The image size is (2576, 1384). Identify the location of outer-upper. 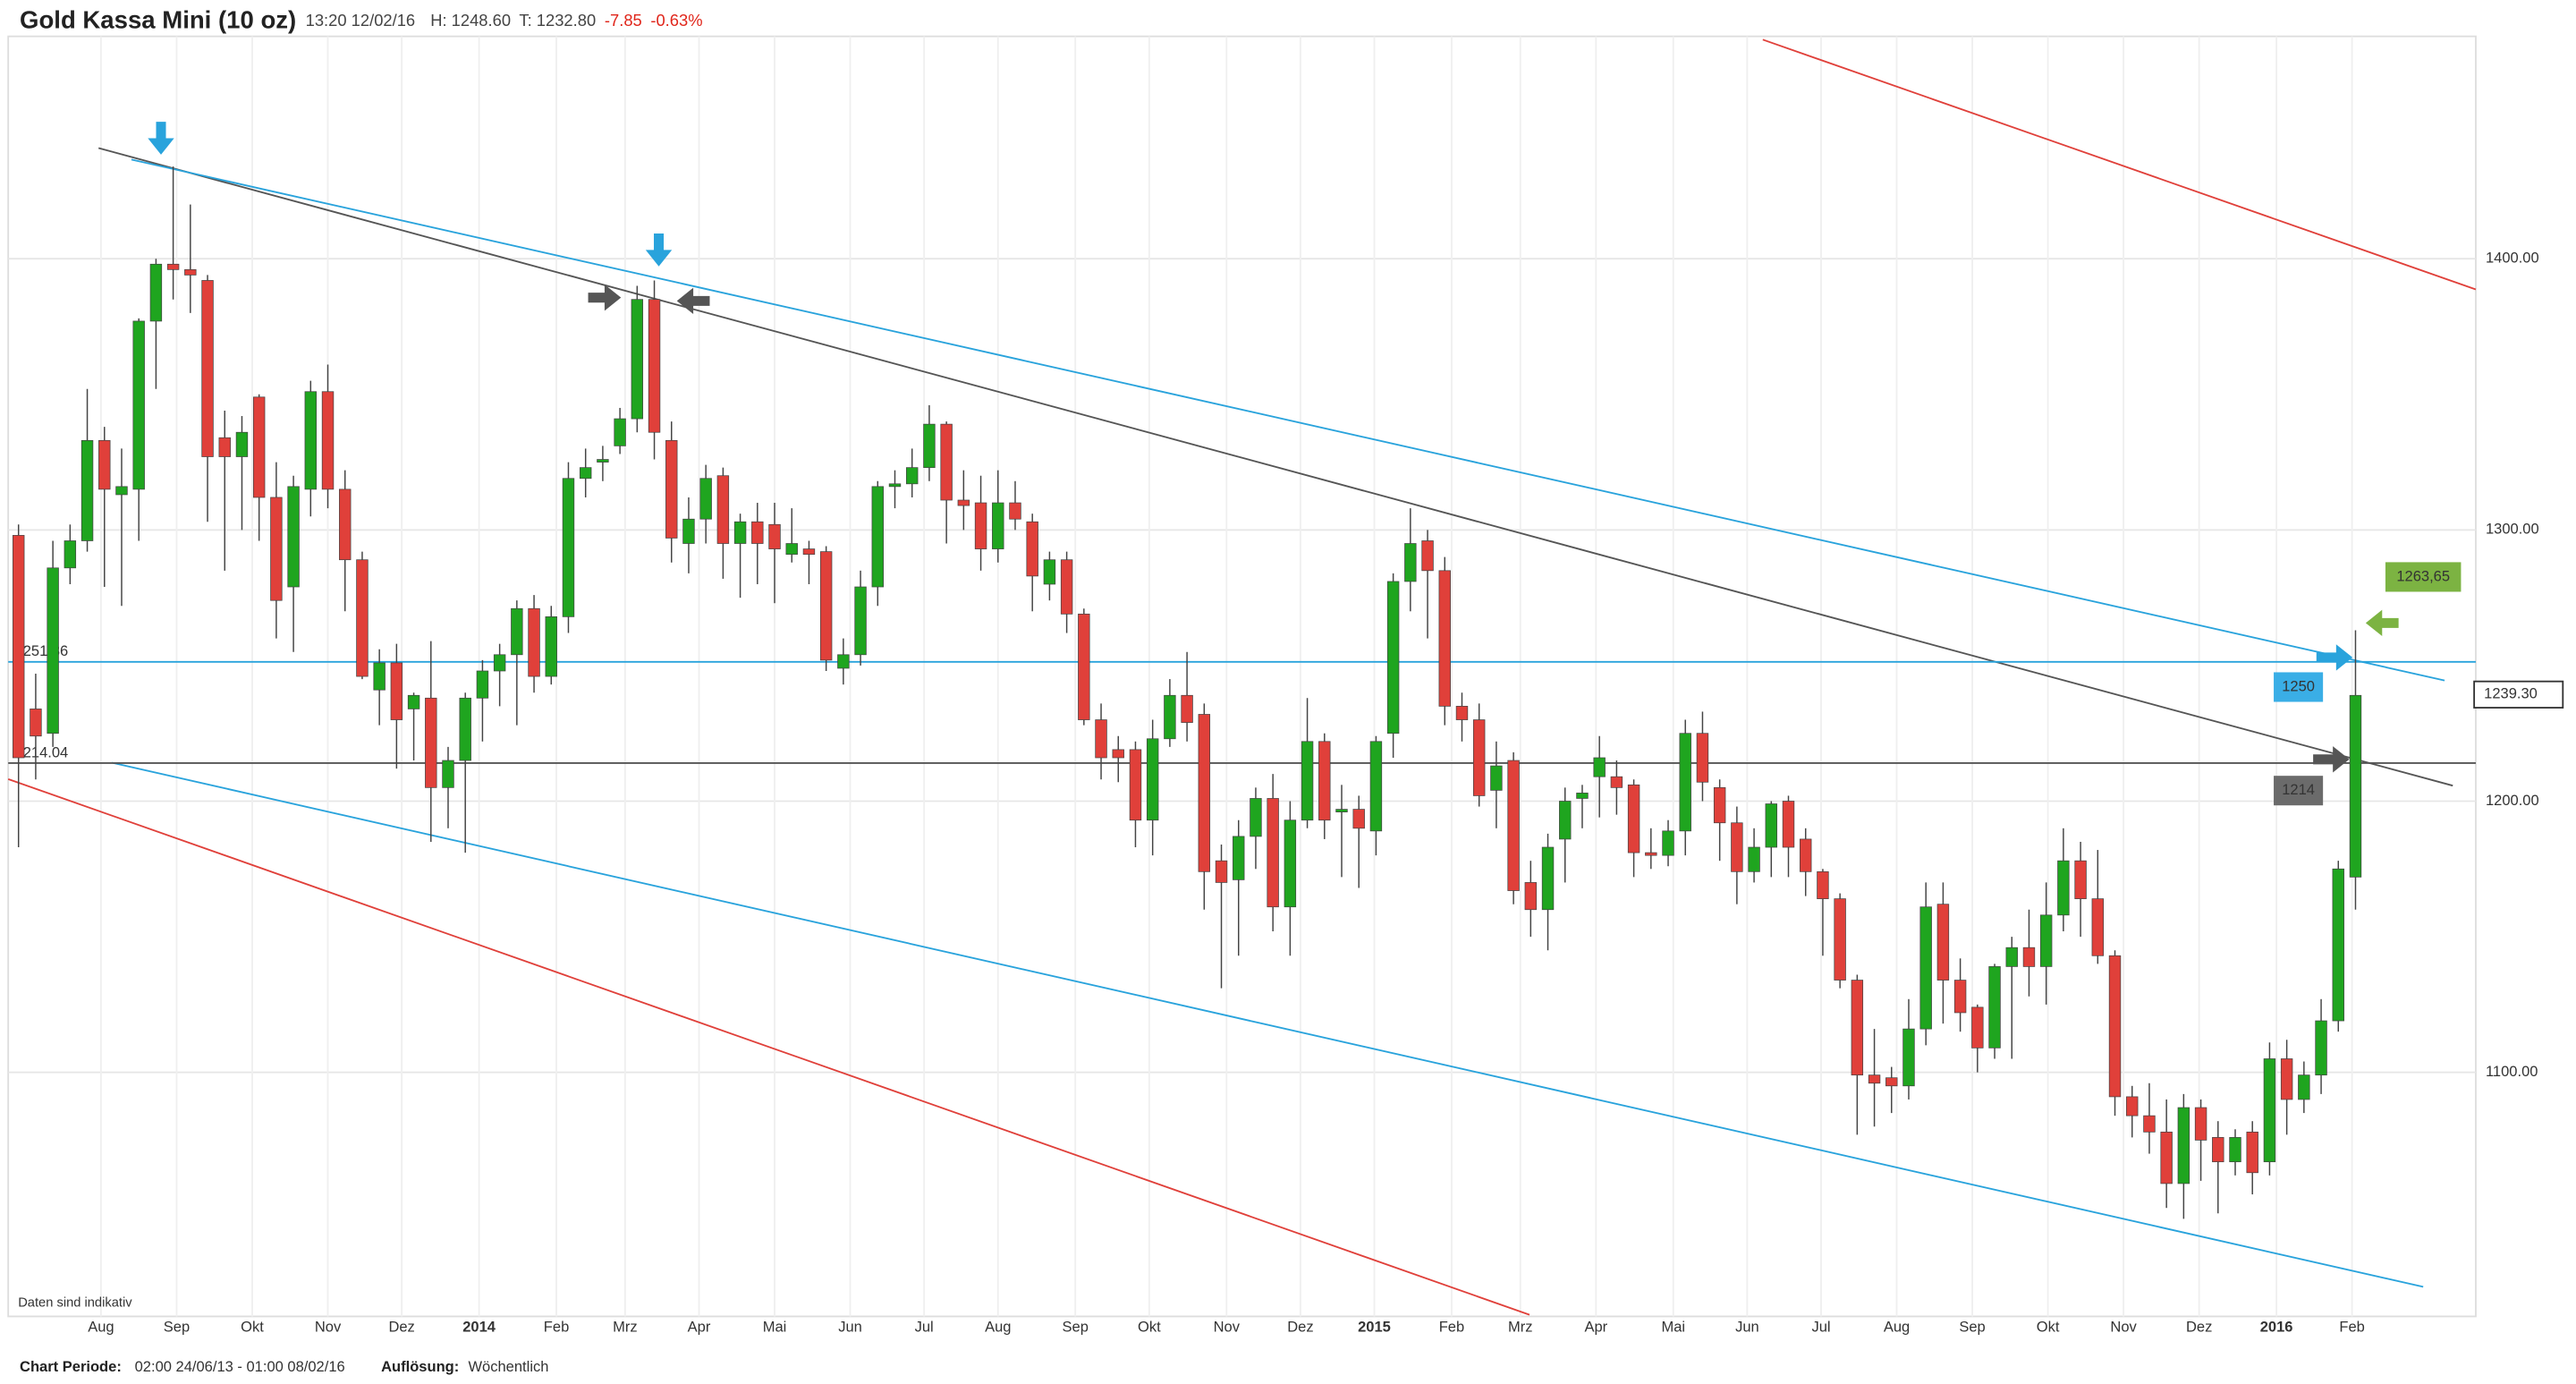
(2119, 165).